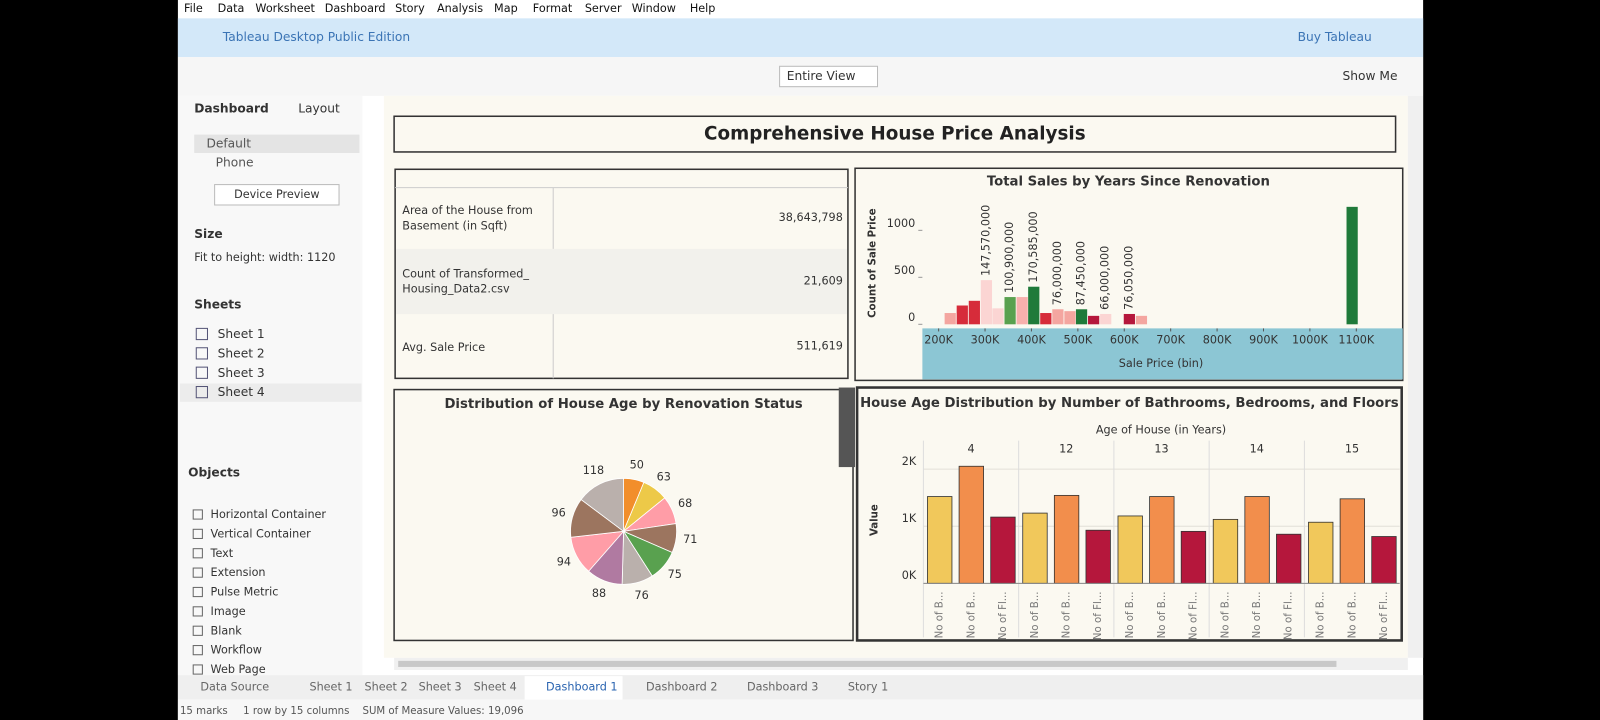 The height and width of the screenshot is (720, 1600). What do you see at coordinates (236, 650) in the screenshot?
I see `object-item: Workflow` at bounding box center [236, 650].